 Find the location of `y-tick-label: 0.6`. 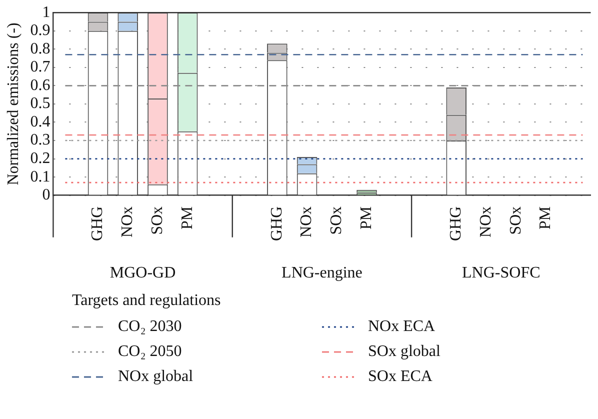

y-tick-label: 0.6 is located at coordinates (40, 85).